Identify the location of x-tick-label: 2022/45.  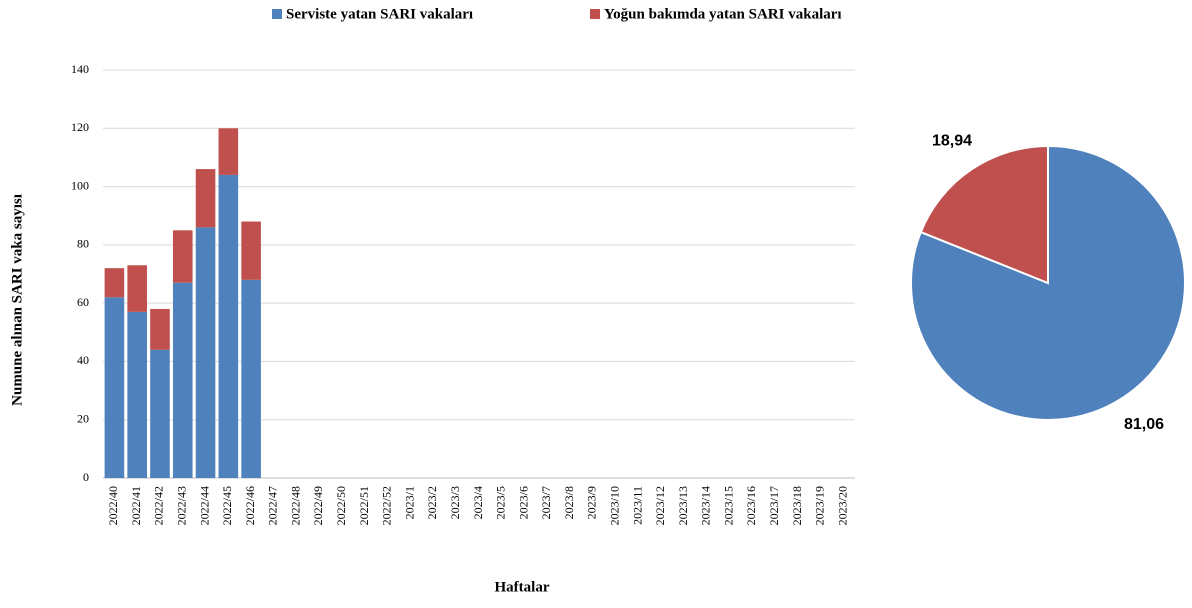
(227, 505).